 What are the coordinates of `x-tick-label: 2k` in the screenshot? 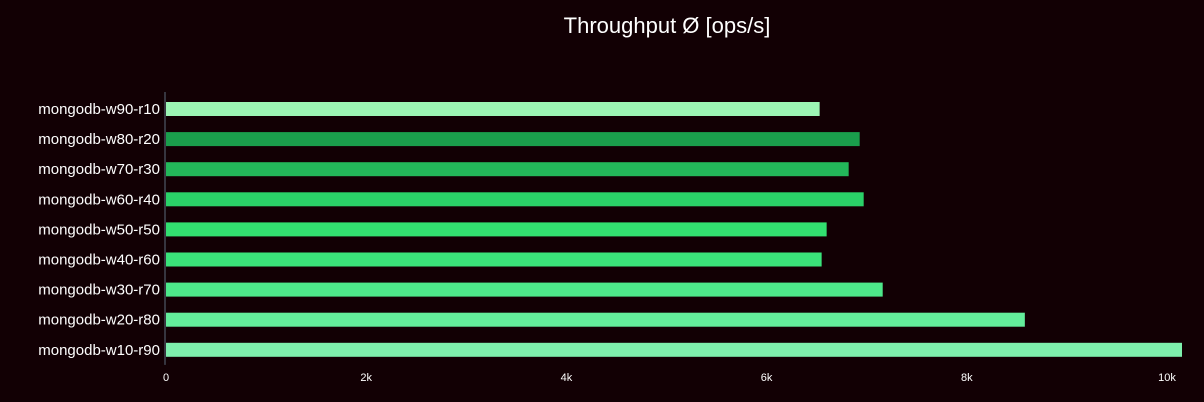 It's located at (366, 378).